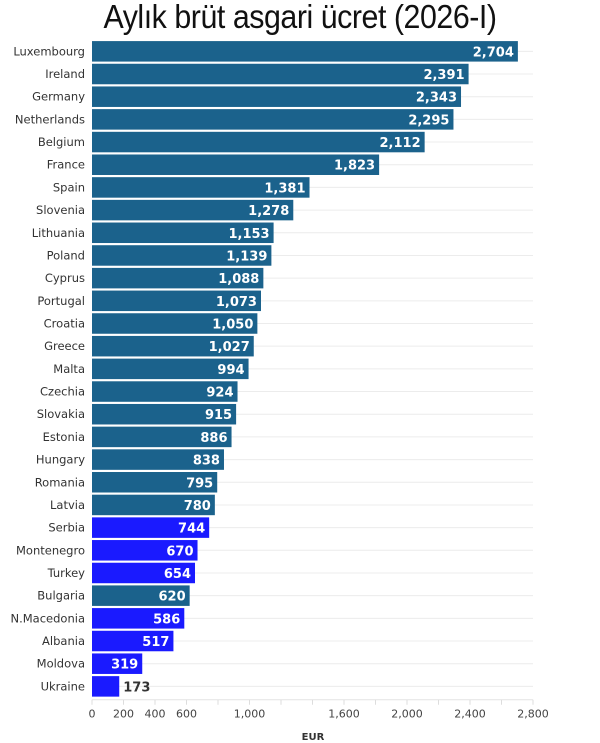  Describe the element at coordinates (436, 98) in the screenshot. I see `value-label: 2,343` at that location.